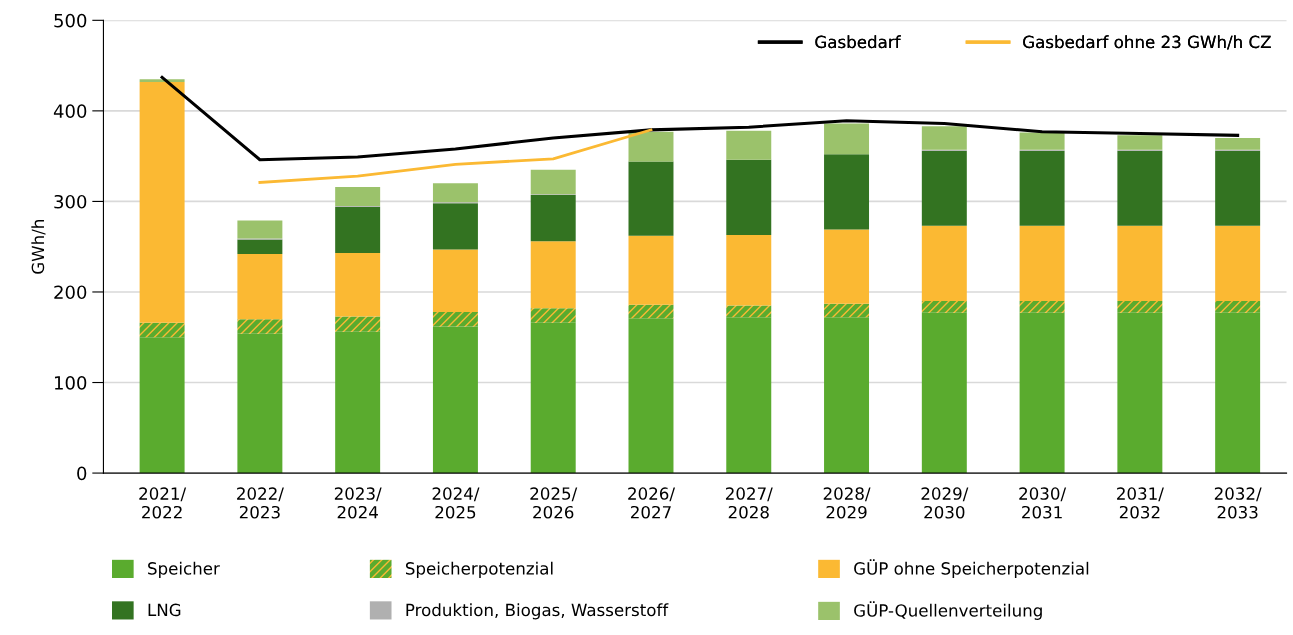  Describe the element at coordinates (358, 503) in the screenshot. I see `x-tick-label: 2023/ 2024` at that location.